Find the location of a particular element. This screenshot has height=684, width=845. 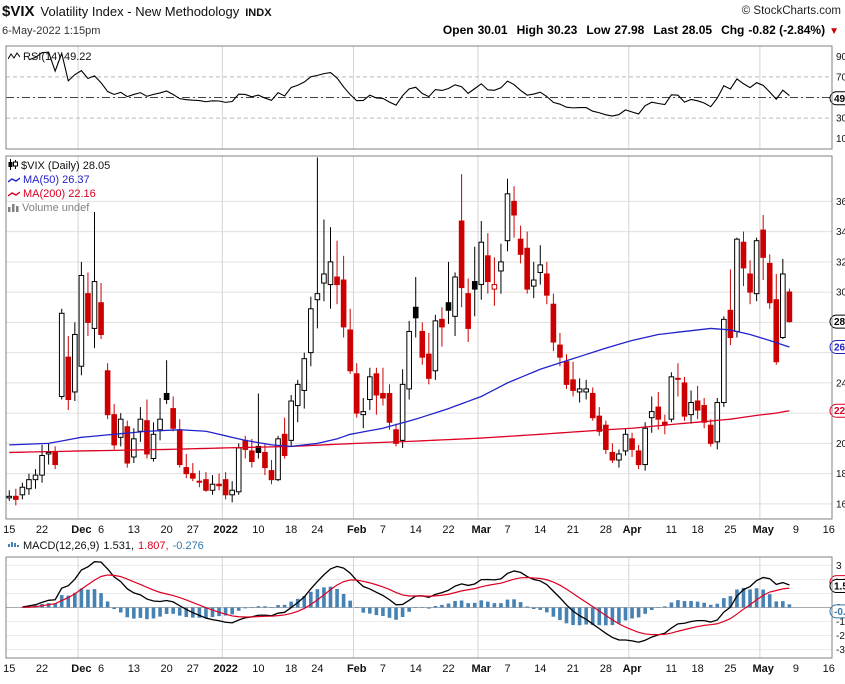

x-tick-label: 16 is located at coordinates (829, 669).